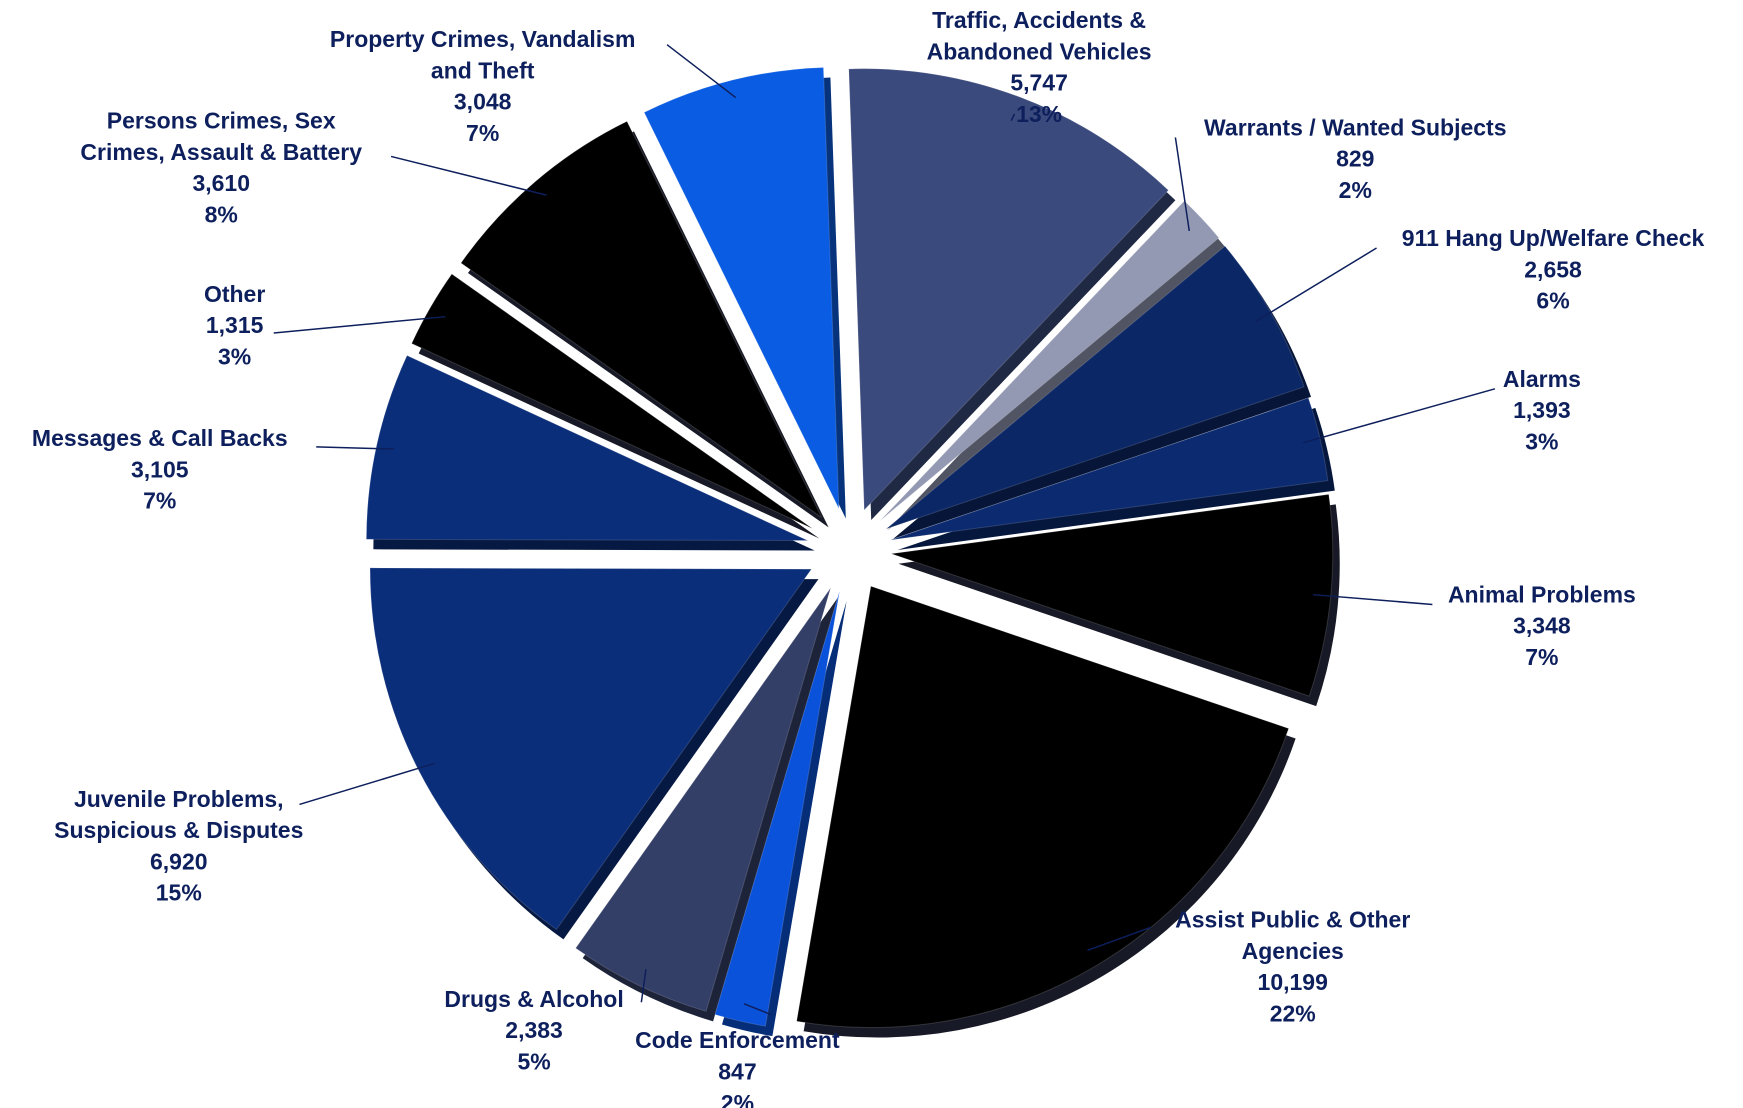 This screenshot has width=1743, height=1108. Describe the element at coordinates (1039, 20) in the screenshot. I see `category-label: Traffic, Accidents &` at that location.